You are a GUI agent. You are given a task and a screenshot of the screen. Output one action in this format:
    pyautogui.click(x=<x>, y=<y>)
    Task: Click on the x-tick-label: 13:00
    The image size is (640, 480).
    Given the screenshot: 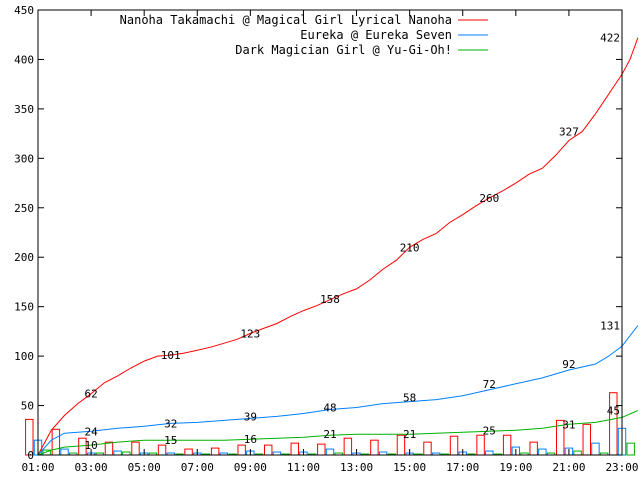 What is the action you would take?
    pyautogui.click(x=356, y=467)
    